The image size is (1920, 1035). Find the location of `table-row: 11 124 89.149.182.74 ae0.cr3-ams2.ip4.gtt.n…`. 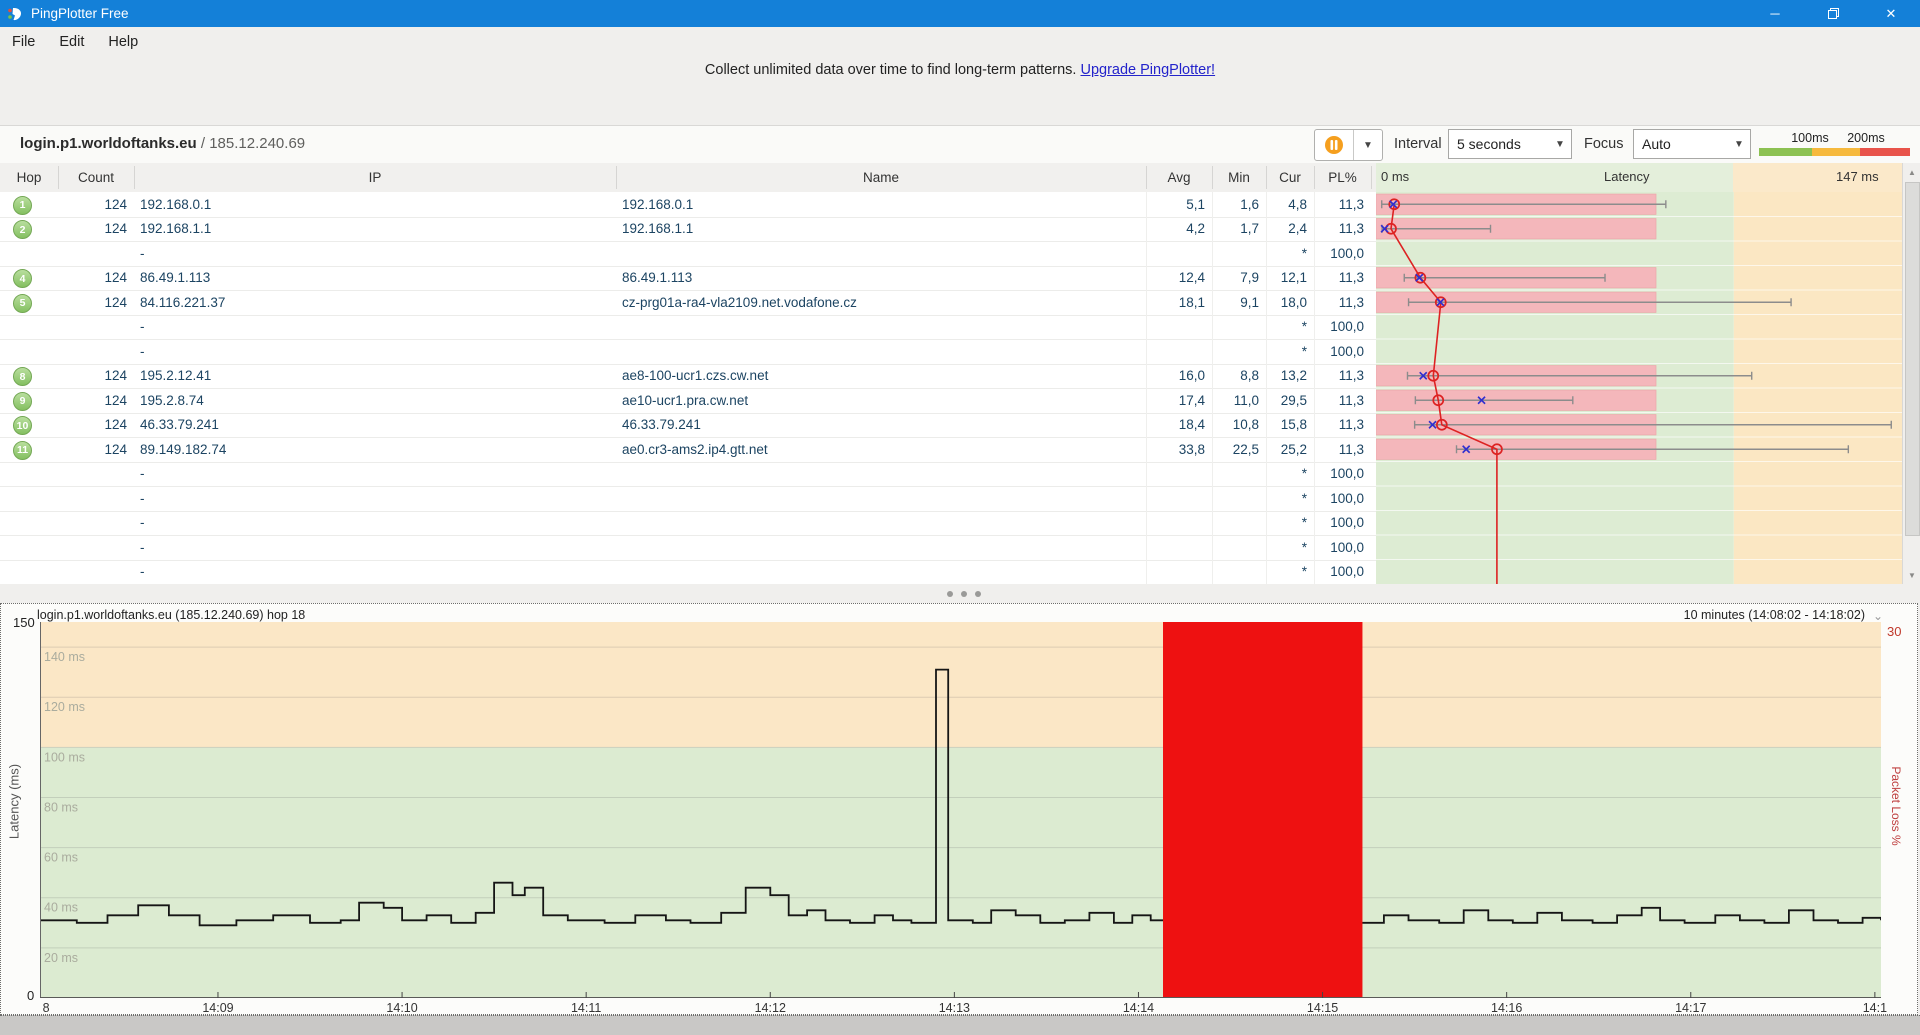

table-row: 11 124 89.149.182.74 ae0.cr3-ams2.ip4.gtt.n… is located at coordinates (688, 450).